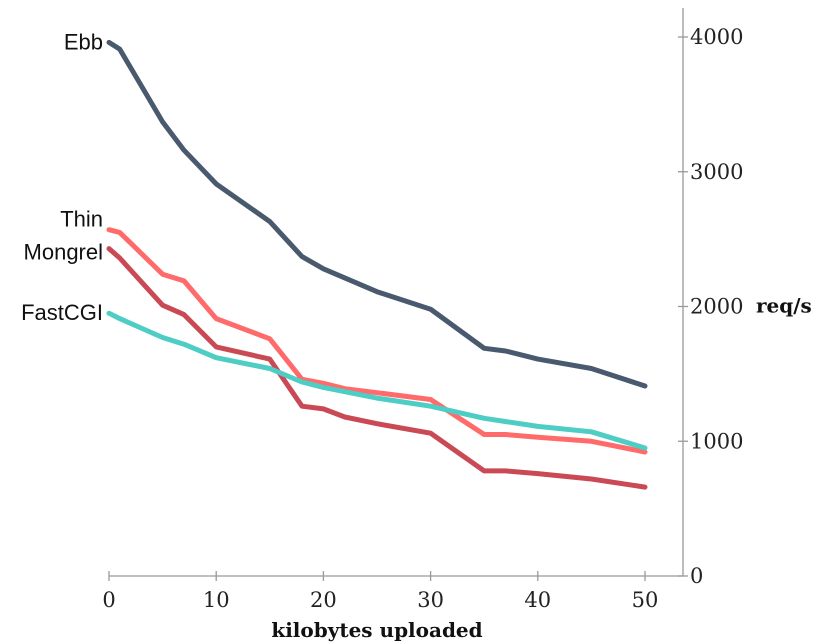 The image size is (816, 644). What do you see at coordinates (696, 576) in the screenshot?
I see `y-tick-label: 0` at bounding box center [696, 576].